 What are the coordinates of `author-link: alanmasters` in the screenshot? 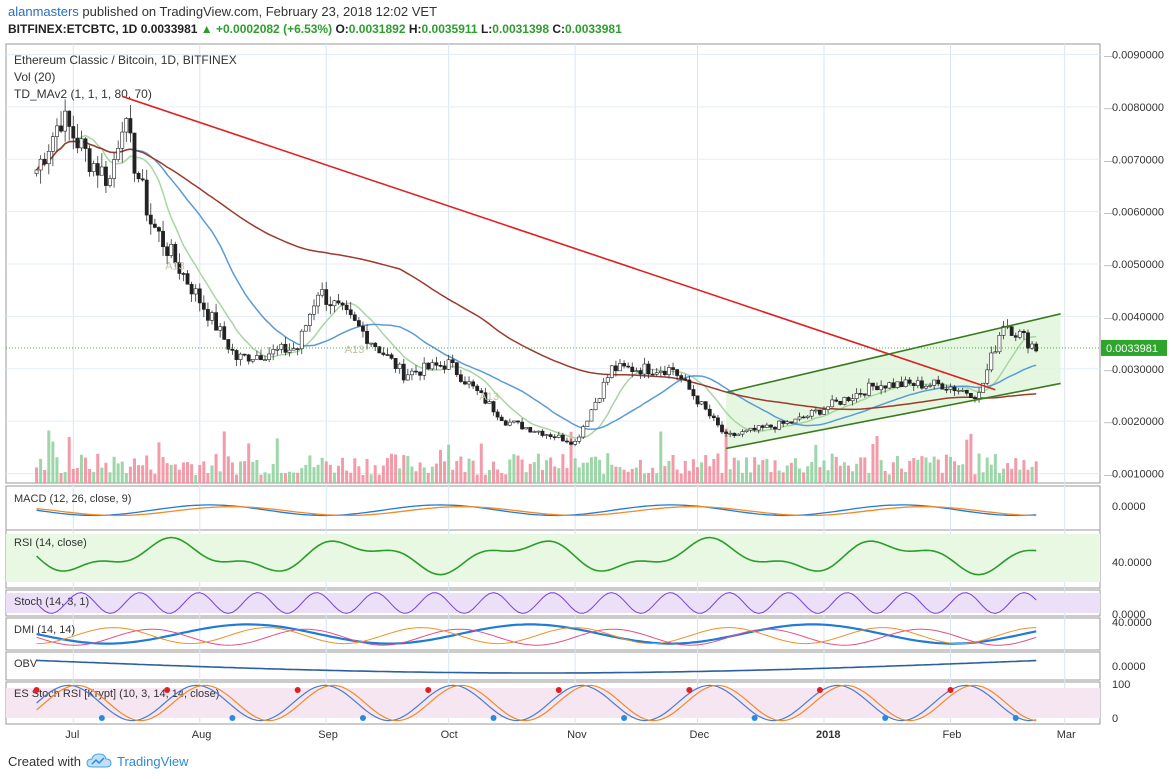 It's located at (43, 11).